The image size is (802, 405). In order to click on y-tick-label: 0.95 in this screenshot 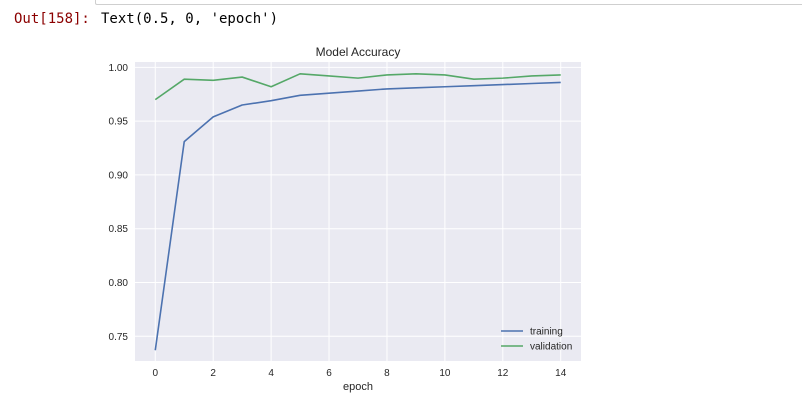, I will do `click(119, 122)`.